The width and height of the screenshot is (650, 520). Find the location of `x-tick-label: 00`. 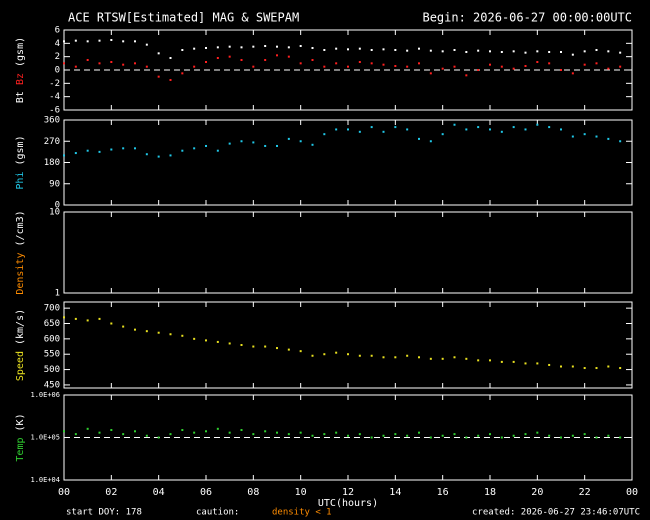

x-tick-label: 00 is located at coordinates (632, 492).